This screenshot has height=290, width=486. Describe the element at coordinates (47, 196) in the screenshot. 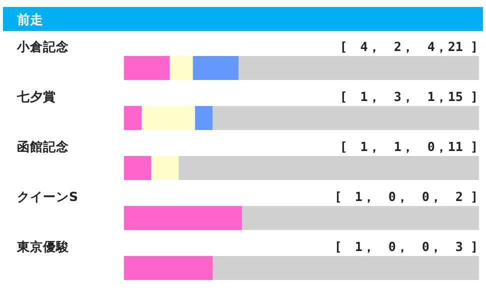

I see `y-tick-label: クイーンS` at that location.